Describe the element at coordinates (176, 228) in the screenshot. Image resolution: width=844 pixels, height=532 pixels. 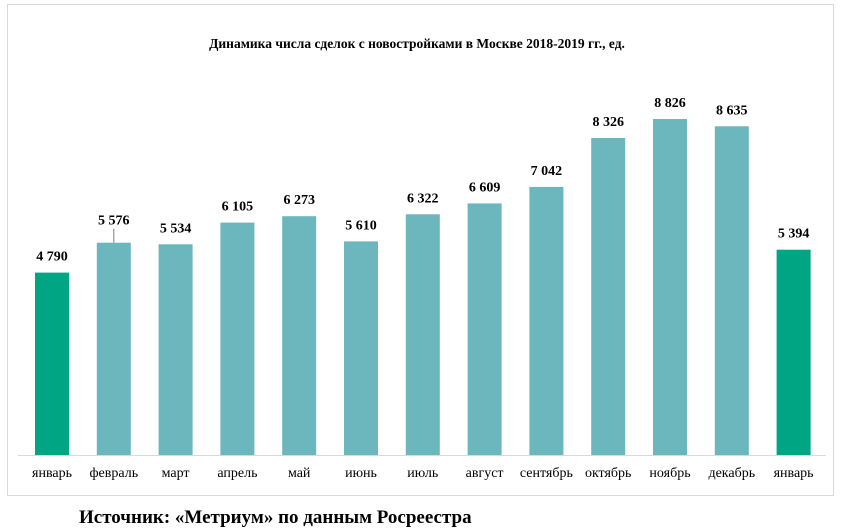
I see `data-label-2: 5 534` at that location.